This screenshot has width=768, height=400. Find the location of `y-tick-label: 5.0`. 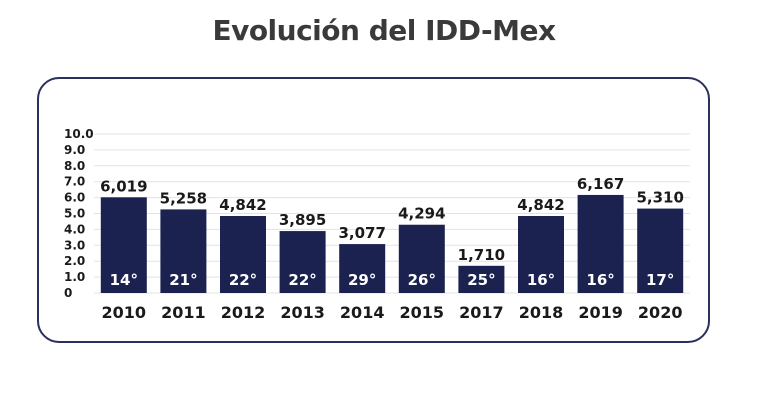

y-tick-label: 5.0 is located at coordinates (74, 214).